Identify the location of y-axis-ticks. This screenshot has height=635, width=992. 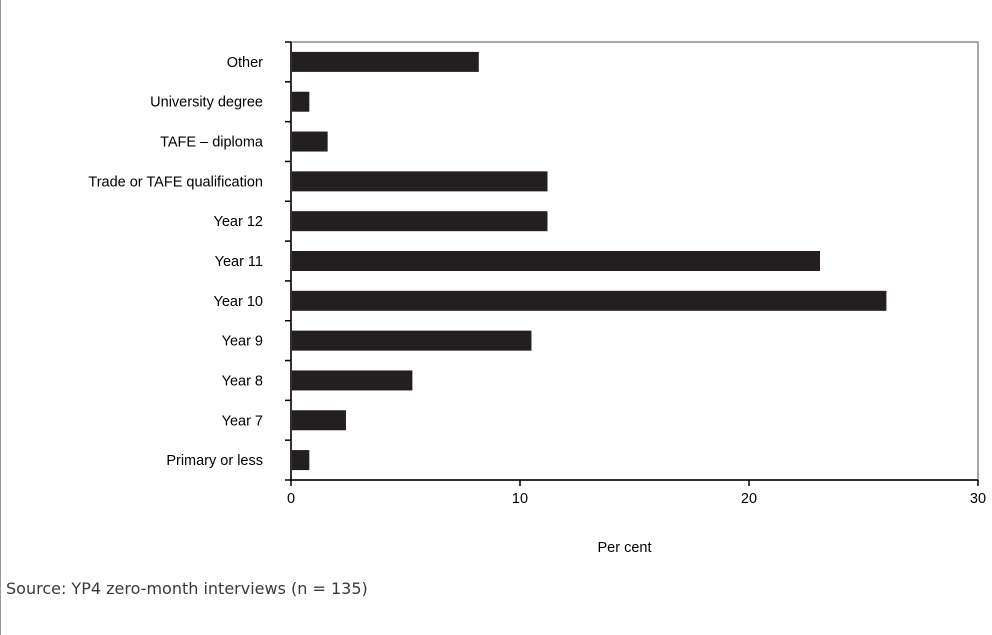
(288, 261).